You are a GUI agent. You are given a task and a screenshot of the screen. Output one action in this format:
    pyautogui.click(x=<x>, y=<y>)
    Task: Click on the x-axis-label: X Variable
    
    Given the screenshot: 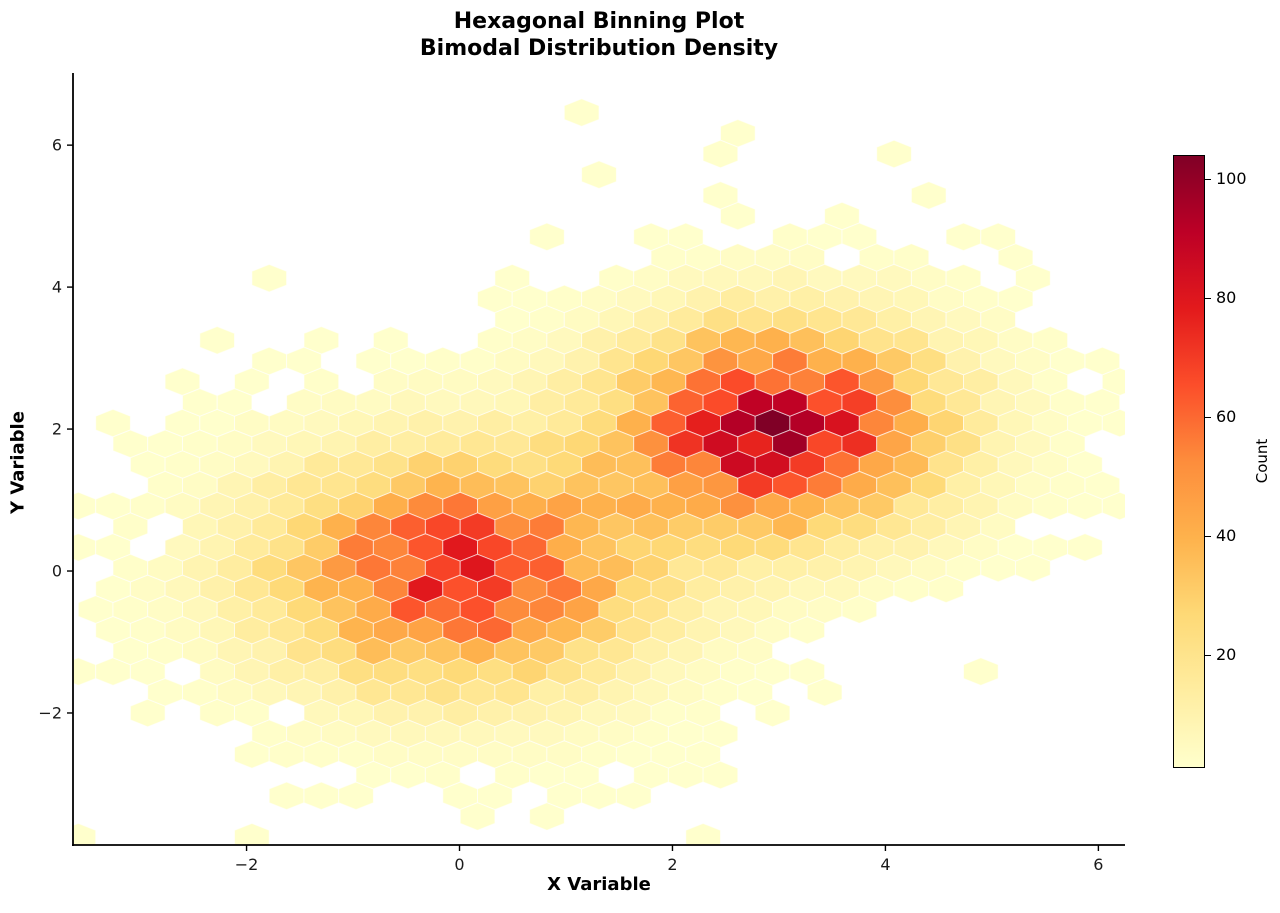 What is the action you would take?
    pyautogui.click(x=599, y=884)
    